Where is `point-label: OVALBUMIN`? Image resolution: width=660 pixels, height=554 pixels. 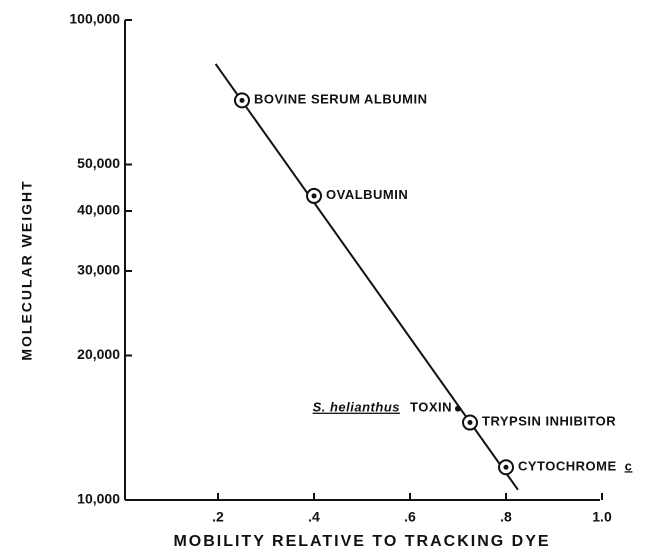 point-label: OVALBUMIN is located at coordinates (367, 194).